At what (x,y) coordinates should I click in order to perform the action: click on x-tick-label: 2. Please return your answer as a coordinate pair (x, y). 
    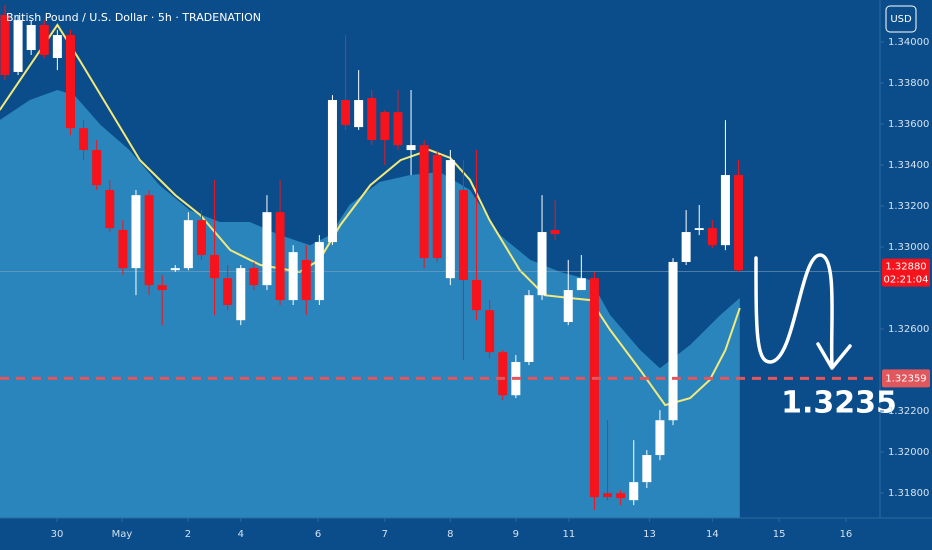
    Looking at the image, I should click on (188, 534).